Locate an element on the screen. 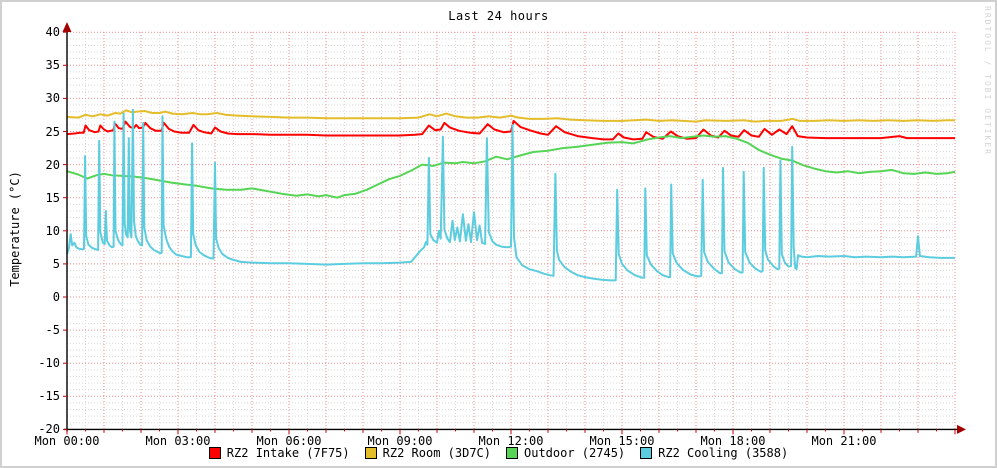 This screenshot has width=997, height=468. x-tick-label: Mon 15:00 is located at coordinates (622, 441).